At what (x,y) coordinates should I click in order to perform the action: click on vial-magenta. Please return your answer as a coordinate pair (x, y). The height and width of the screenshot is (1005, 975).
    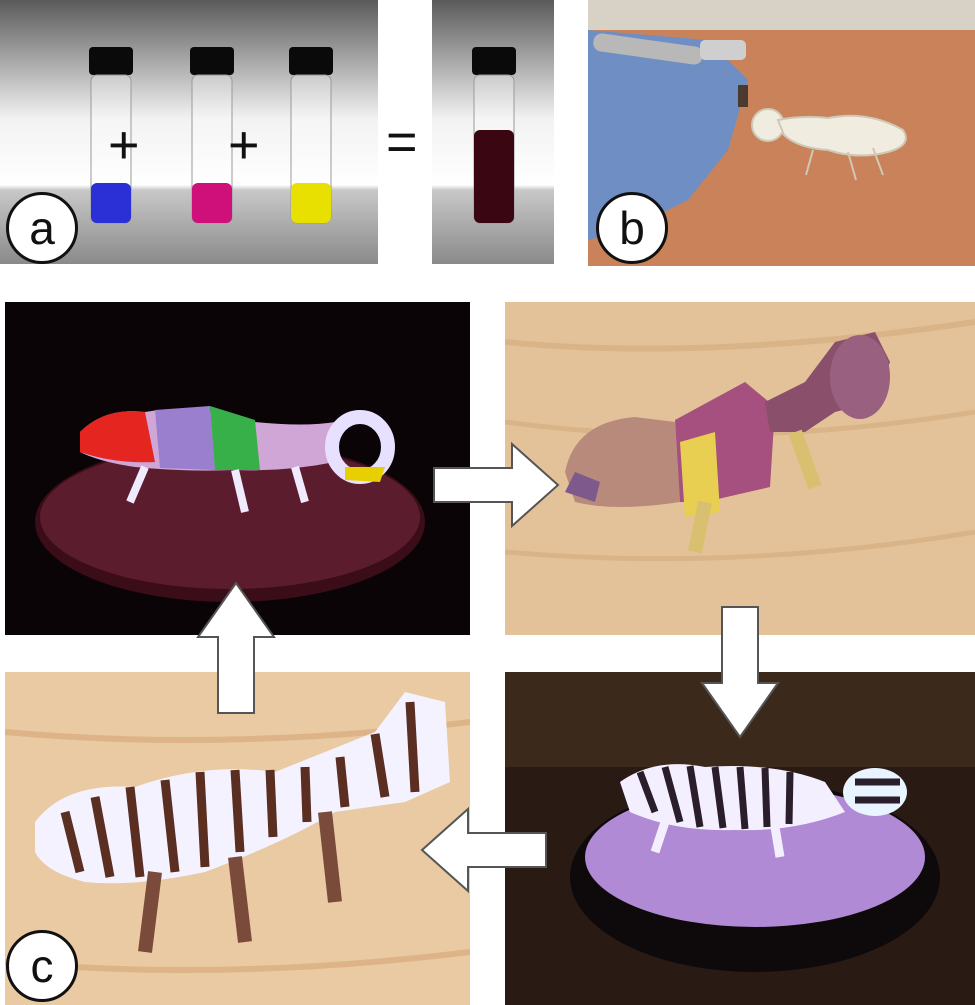
    Looking at the image, I should click on (212, 137).